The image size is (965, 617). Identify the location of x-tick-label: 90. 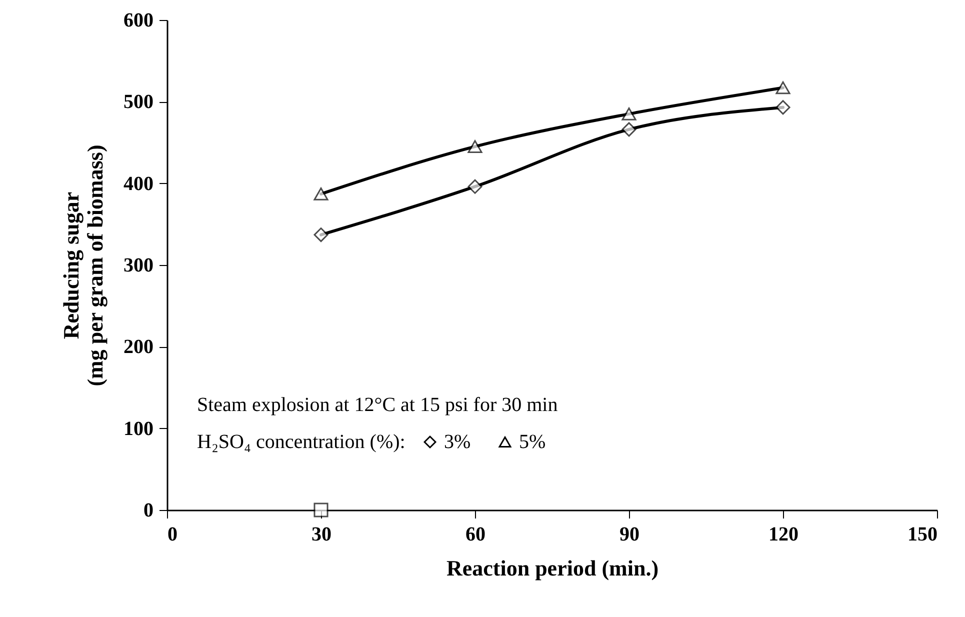
(630, 535).